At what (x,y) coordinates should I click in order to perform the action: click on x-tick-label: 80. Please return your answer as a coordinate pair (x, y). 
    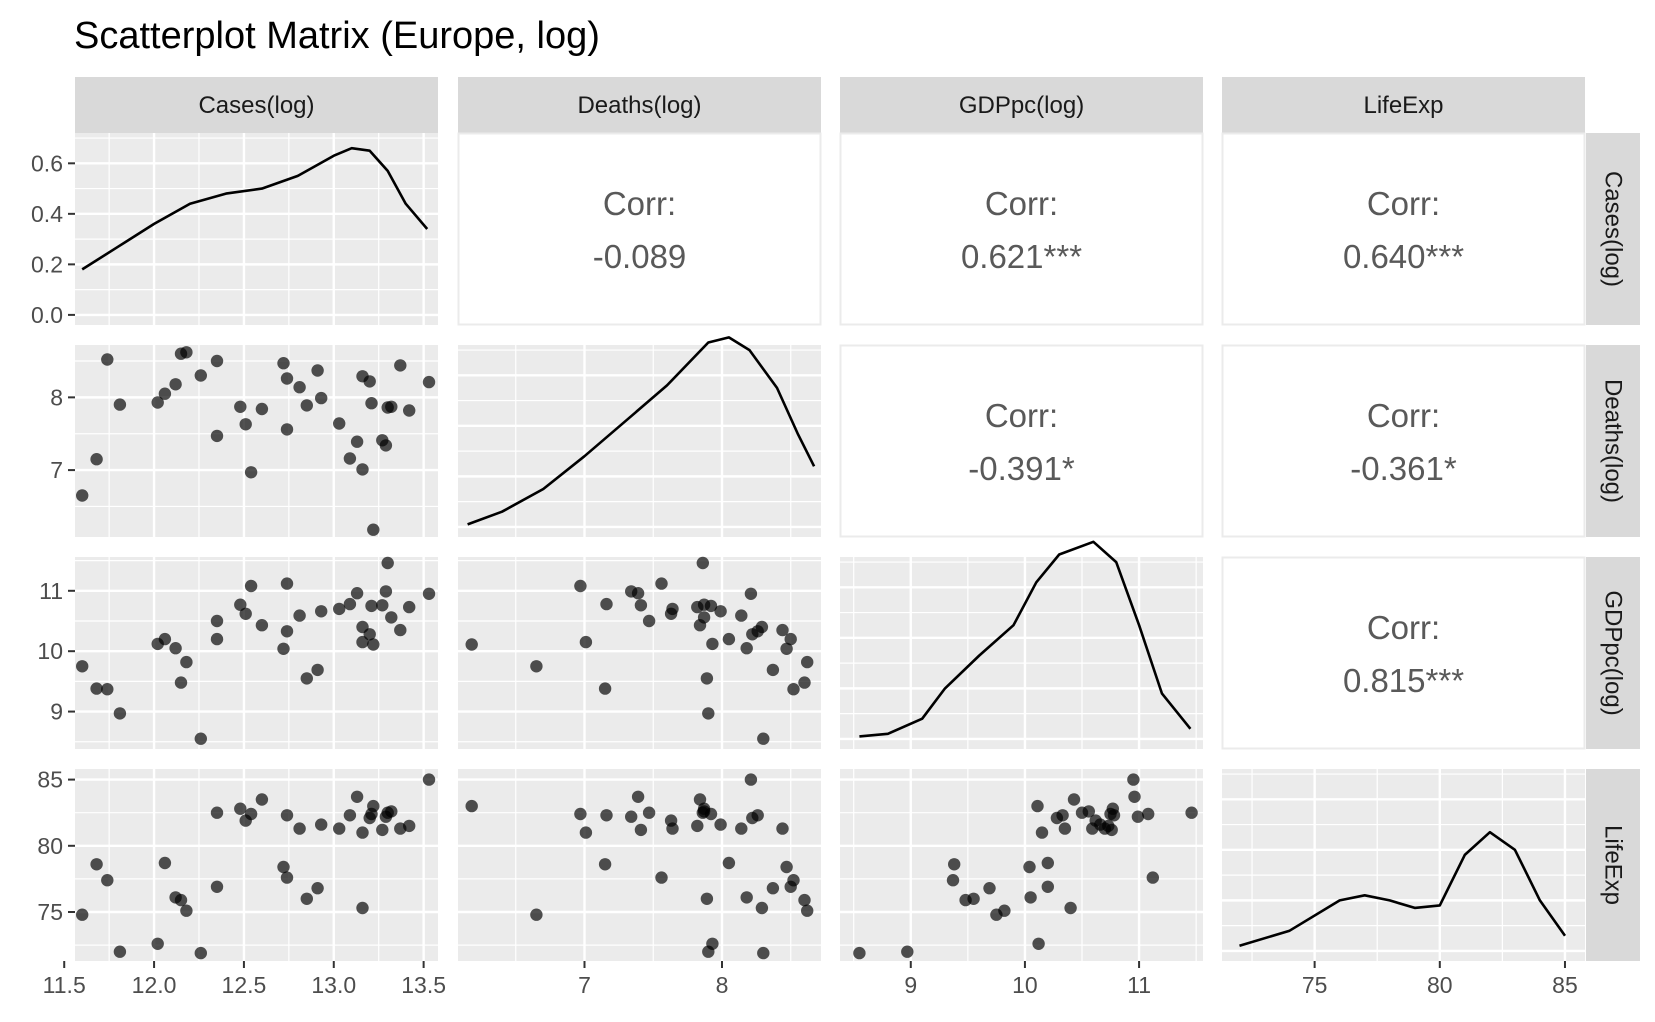
    Looking at the image, I should click on (1440, 985).